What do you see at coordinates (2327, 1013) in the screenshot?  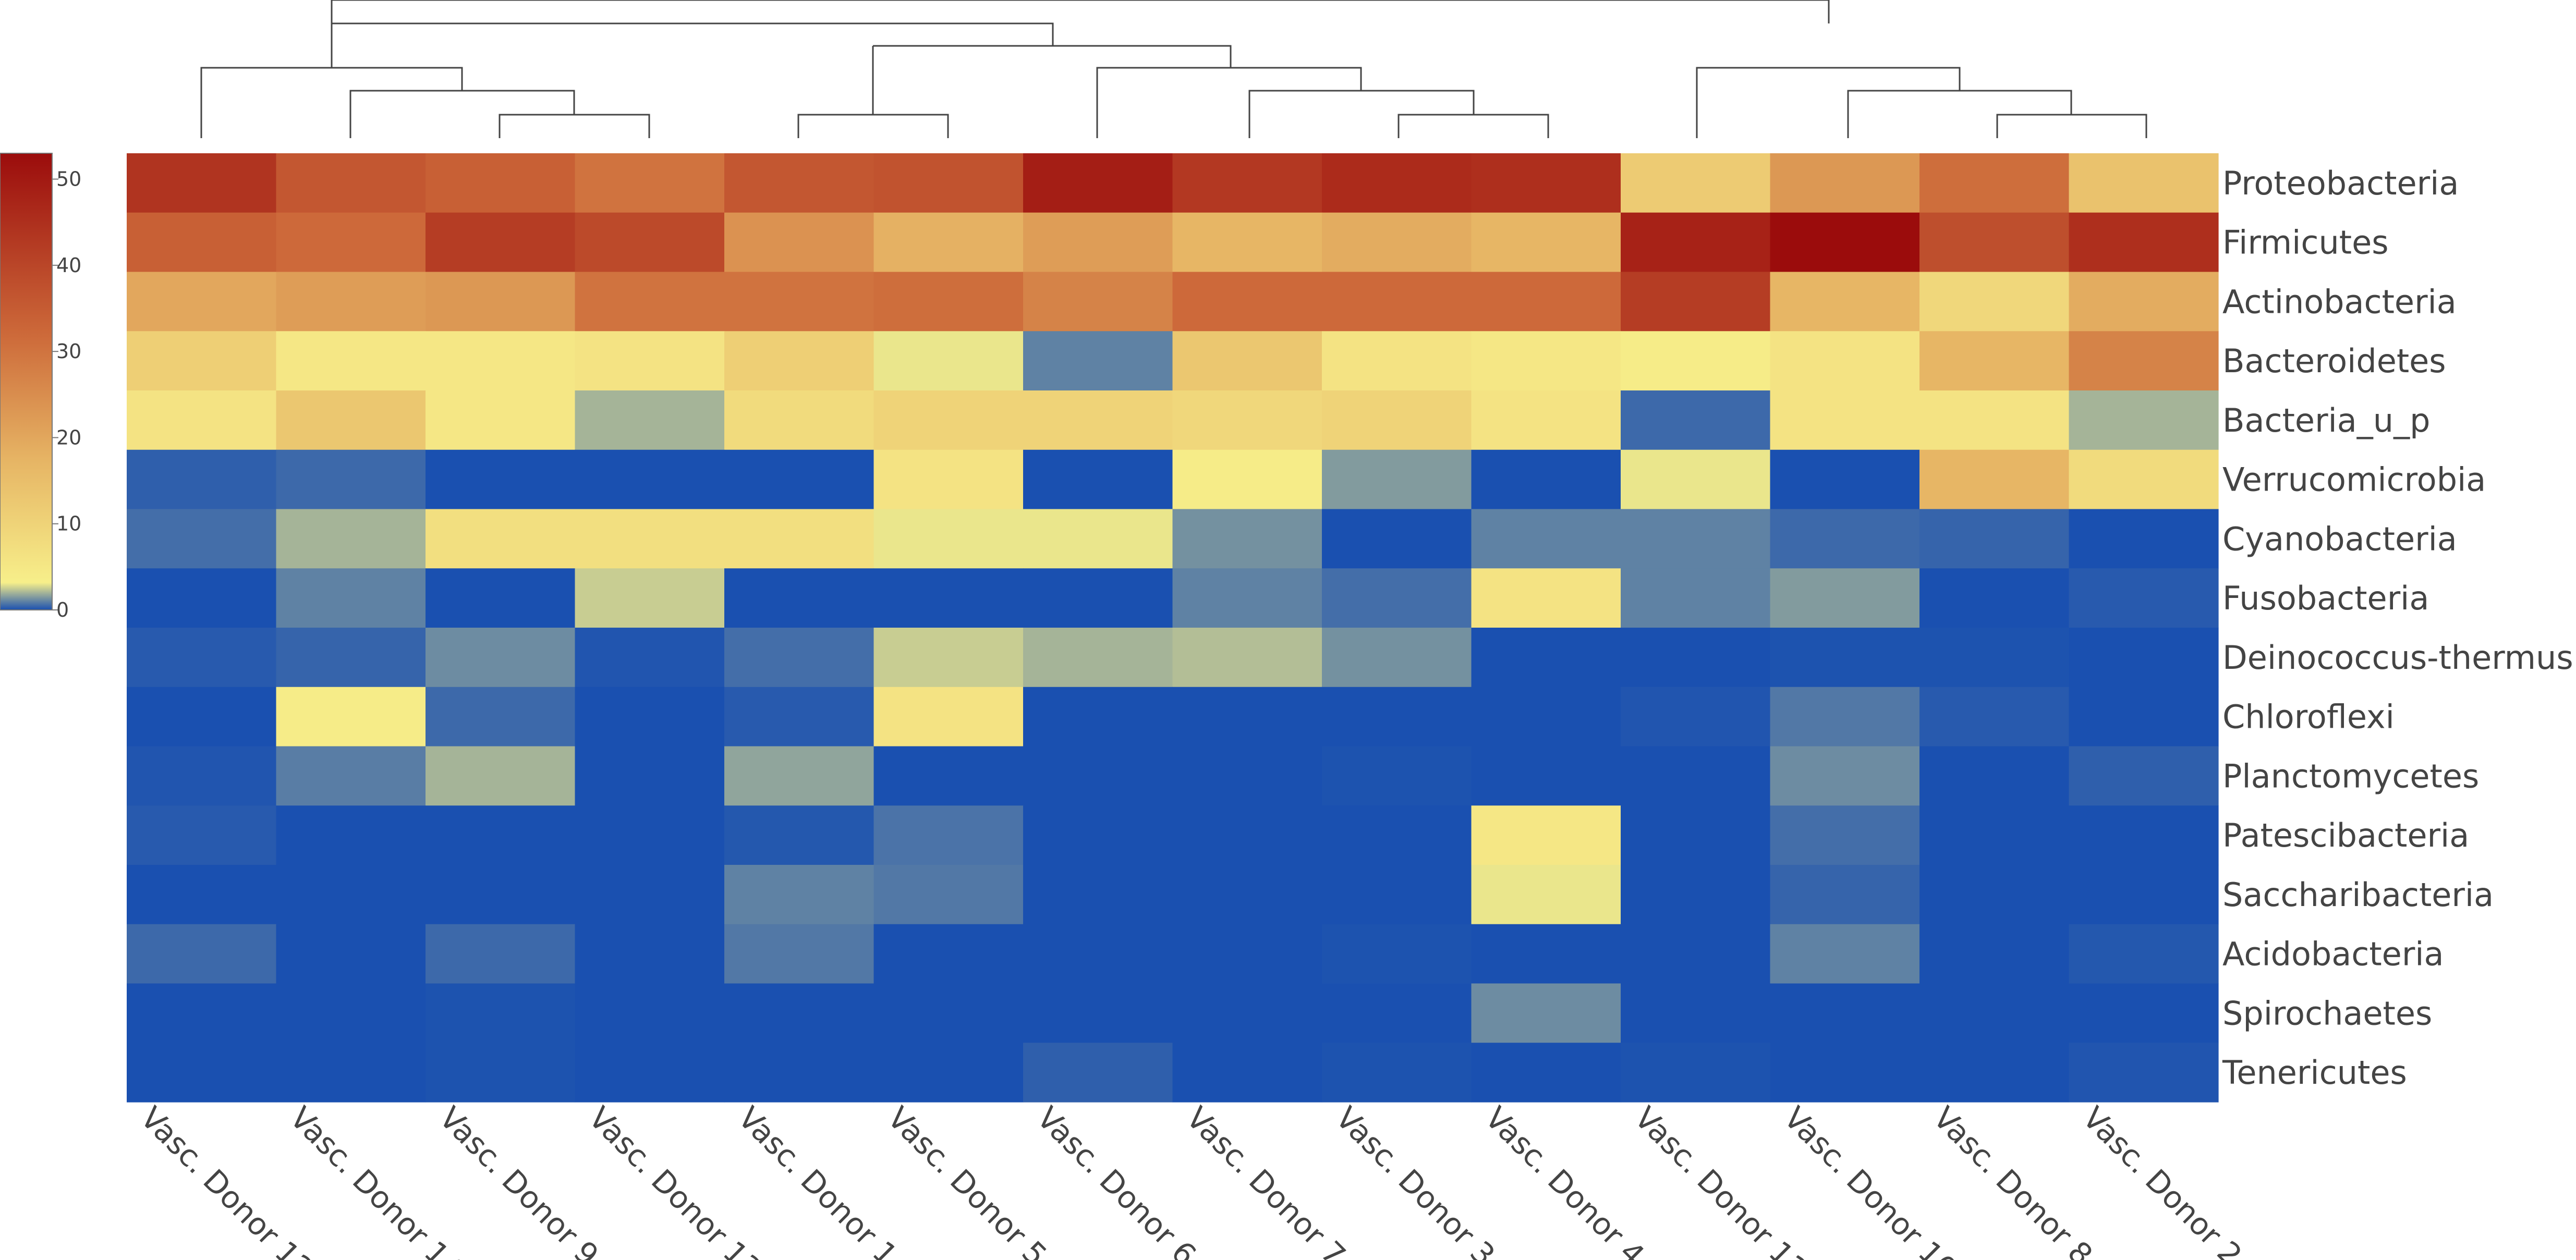 I see `row-label: Spirochaetes` at bounding box center [2327, 1013].